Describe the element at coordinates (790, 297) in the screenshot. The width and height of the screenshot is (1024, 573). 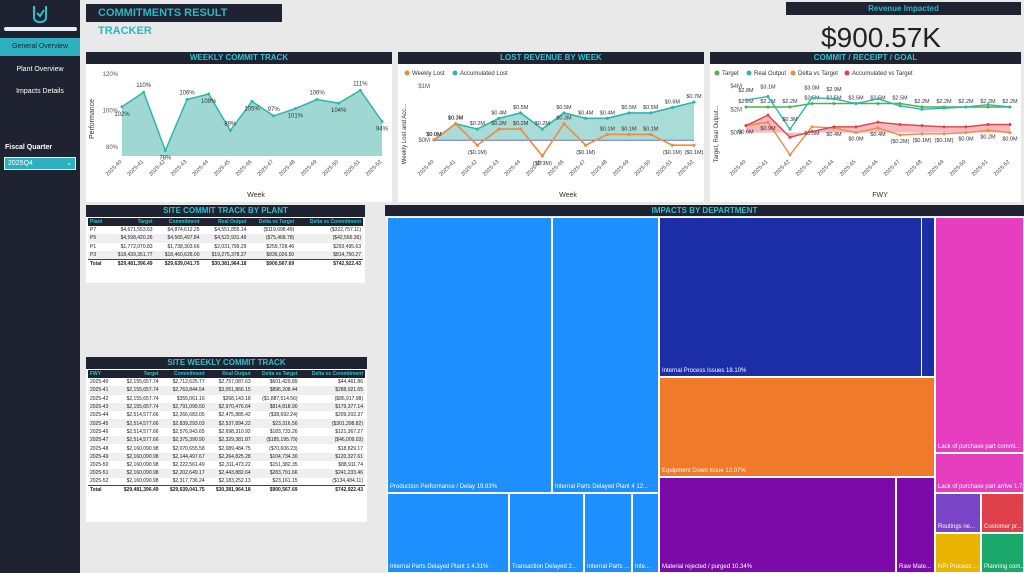
I see `treemap-tile: Internal Process Issues 18.10%` at that location.